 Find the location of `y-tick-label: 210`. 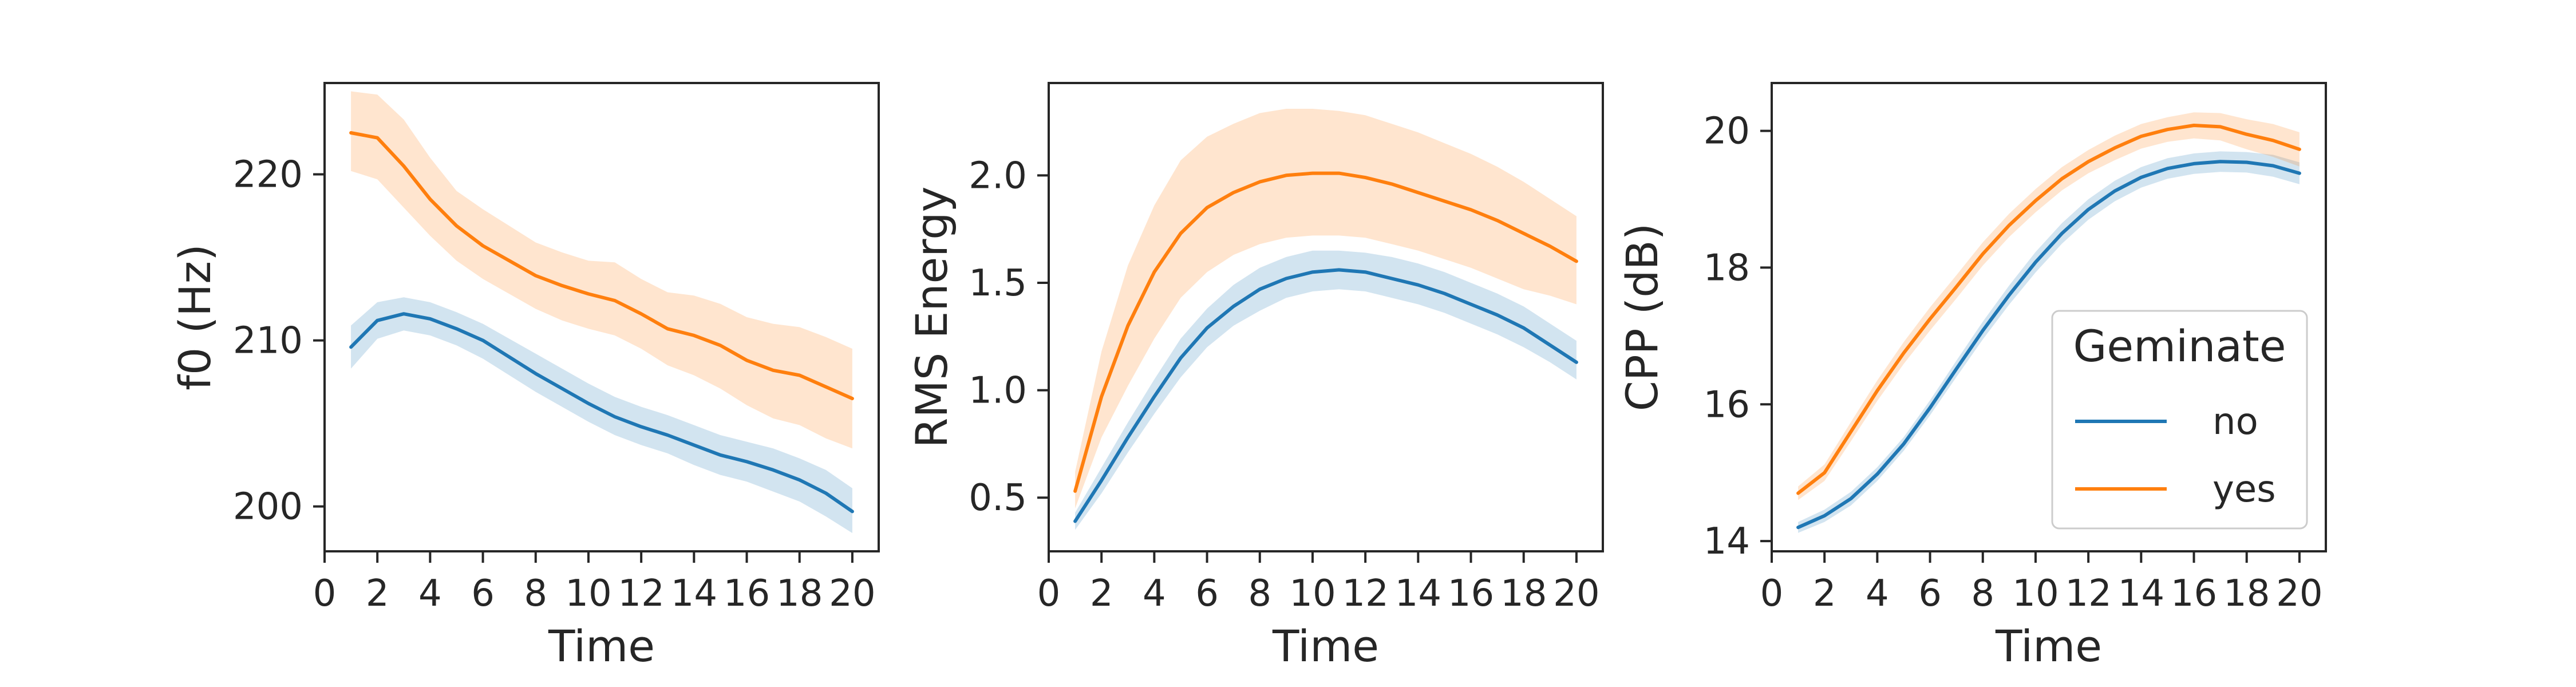

y-tick-label: 210 is located at coordinates (268, 341).